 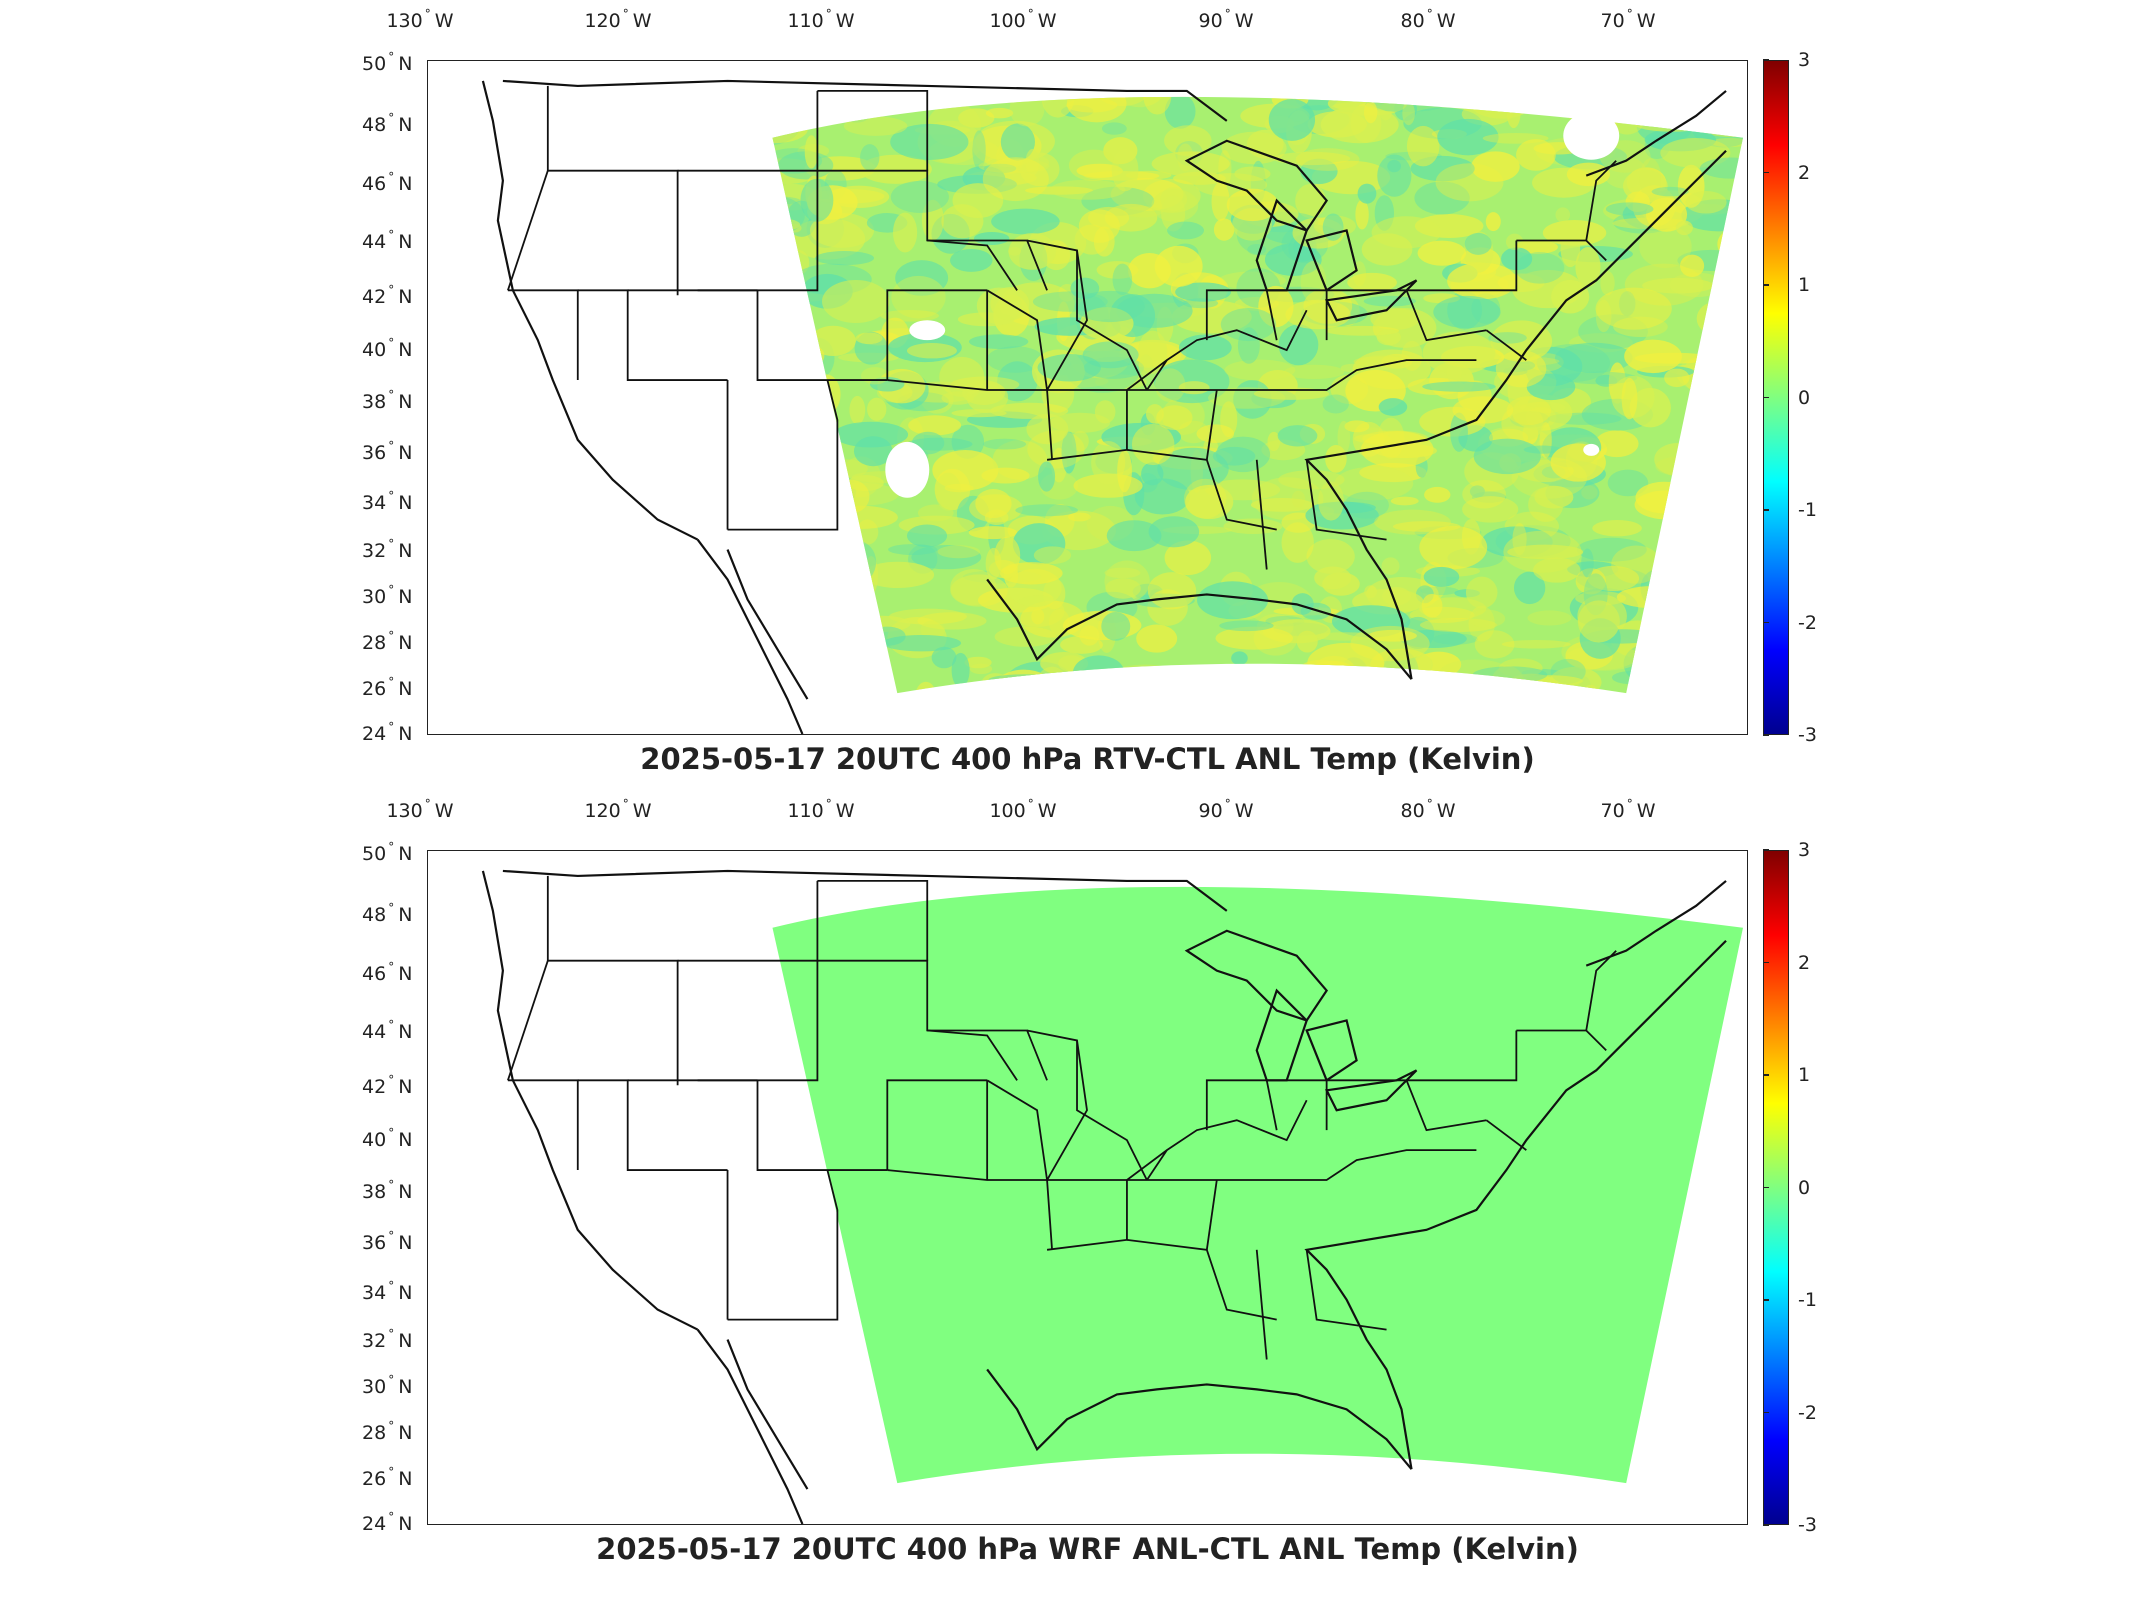 What do you see at coordinates (1766, 60) in the screenshot?
I see `colorbar-tick-mark` at bounding box center [1766, 60].